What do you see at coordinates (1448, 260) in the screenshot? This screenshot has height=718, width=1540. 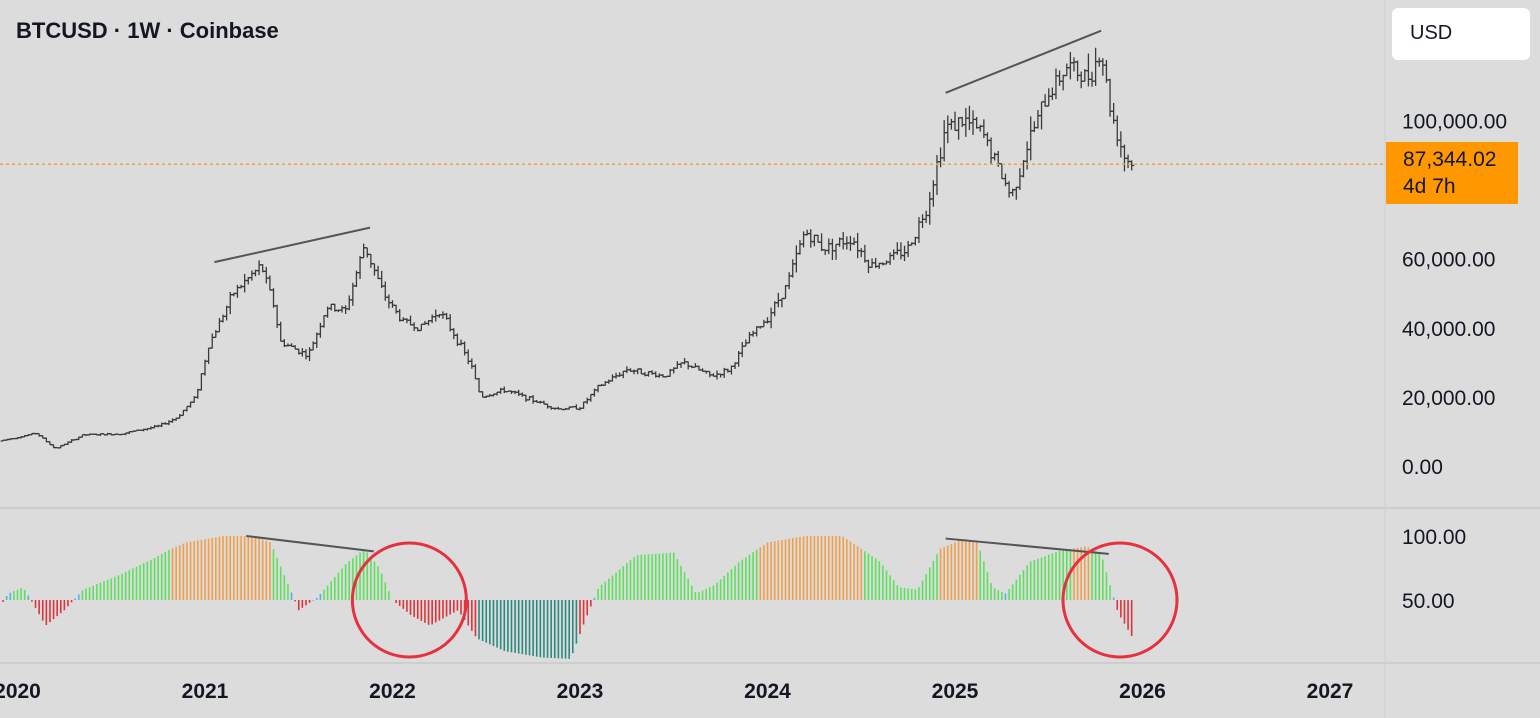 I see `price-axis-label: 60,000.00` at bounding box center [1448, 260].